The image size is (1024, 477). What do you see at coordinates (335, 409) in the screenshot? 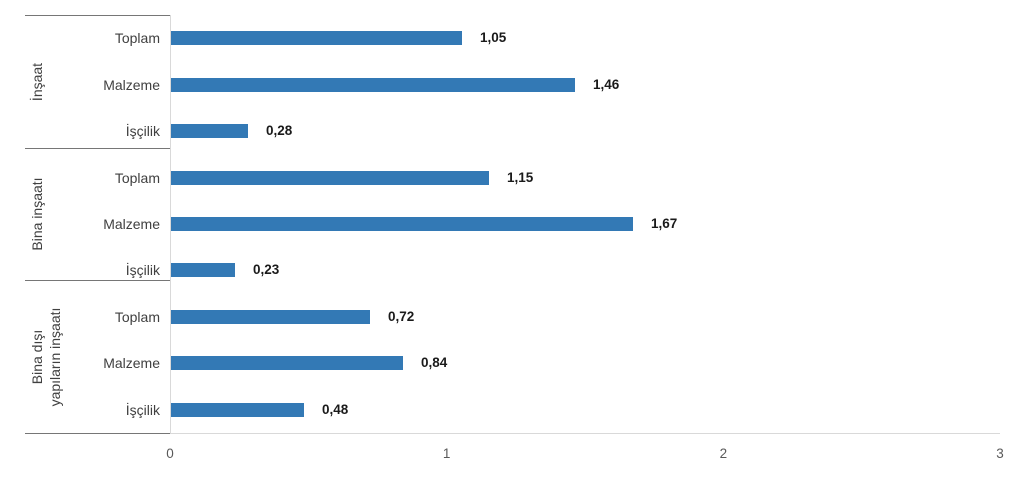
I see `value-label: 0,48` at bounding box center [335, 409].